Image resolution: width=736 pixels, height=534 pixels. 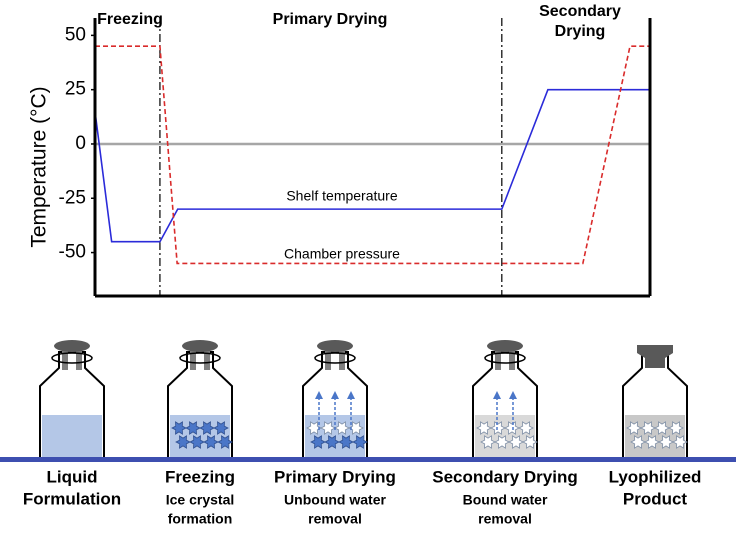 I want to click on stage-title: Liquid, so click(x=72, y=476).